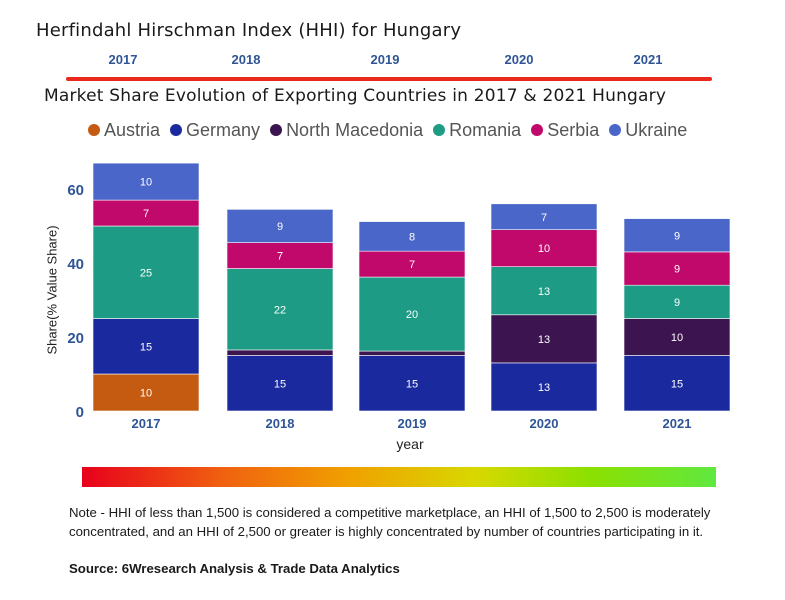 This screenshot has width=785, height=600. I want to click on legend-item-romania: Romania, so click(477, 130).